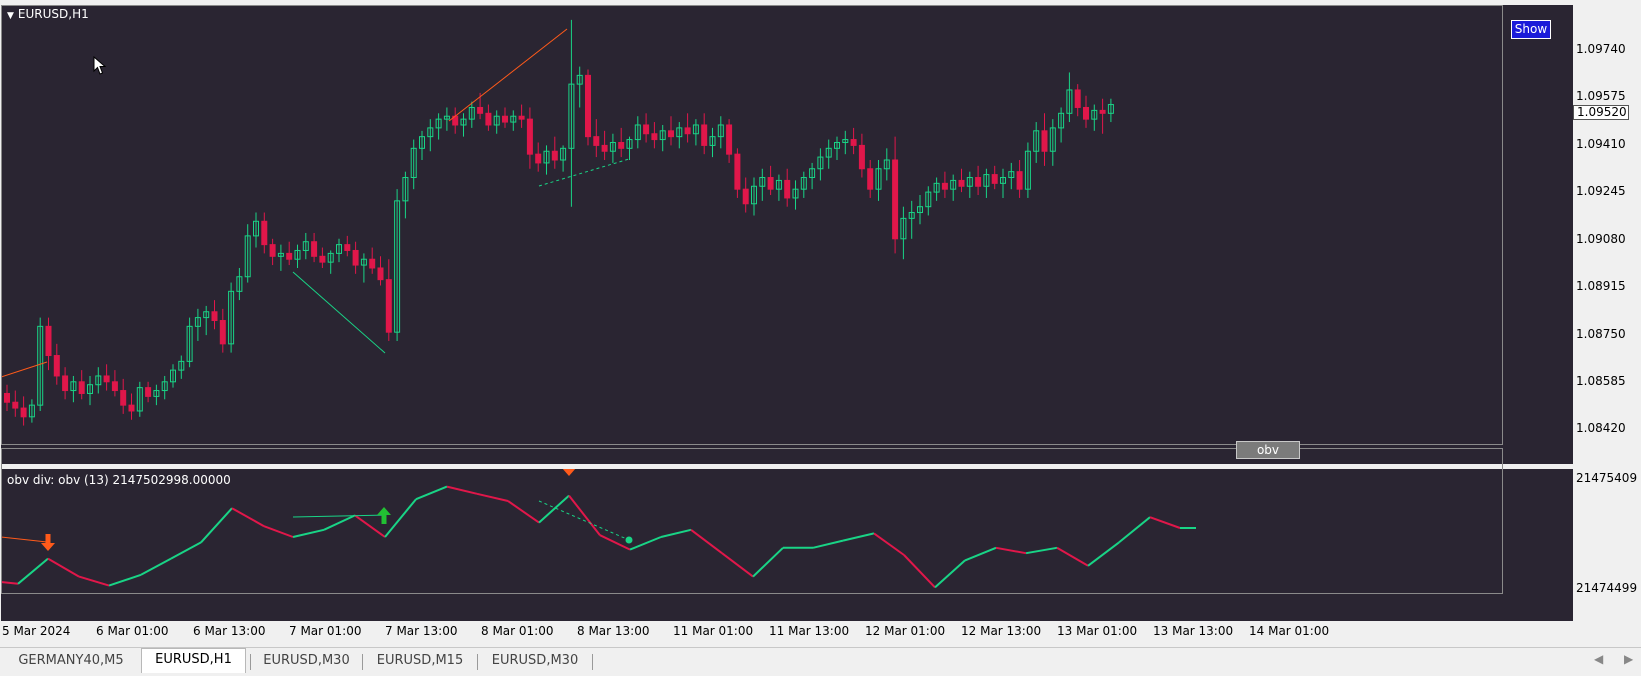 This screenshot has height=676, width=1641. Describe the element at coordinates (339, 516) in the screenshot. I see `obv-divergence-bull` at that location.